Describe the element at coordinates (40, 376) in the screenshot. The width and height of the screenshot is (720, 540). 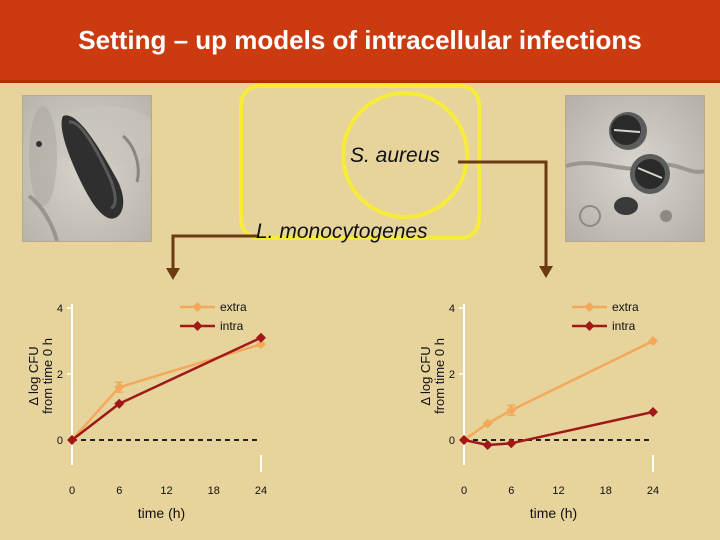
I see `left-chart-y-axis-label: Δ log CFUfrom time 0 h` at that location.